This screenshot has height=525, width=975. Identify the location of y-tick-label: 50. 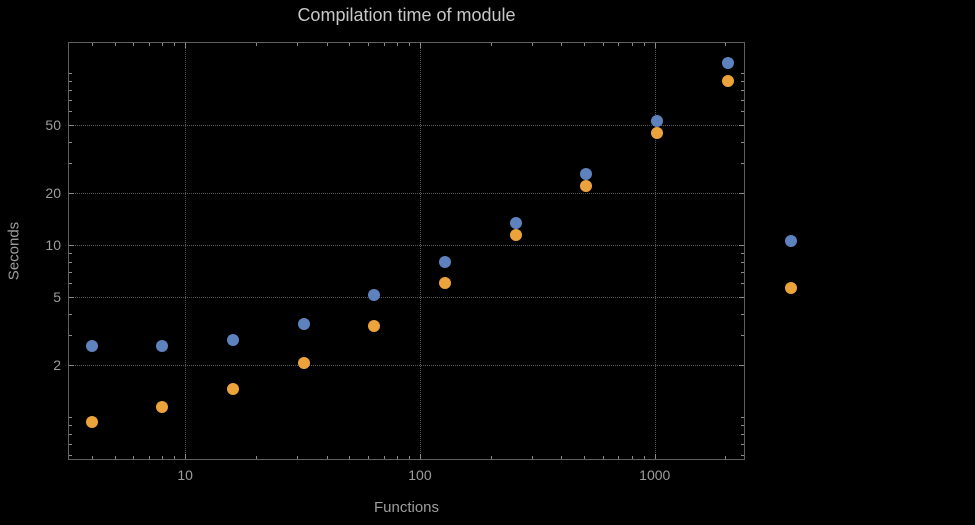
(53, 125).